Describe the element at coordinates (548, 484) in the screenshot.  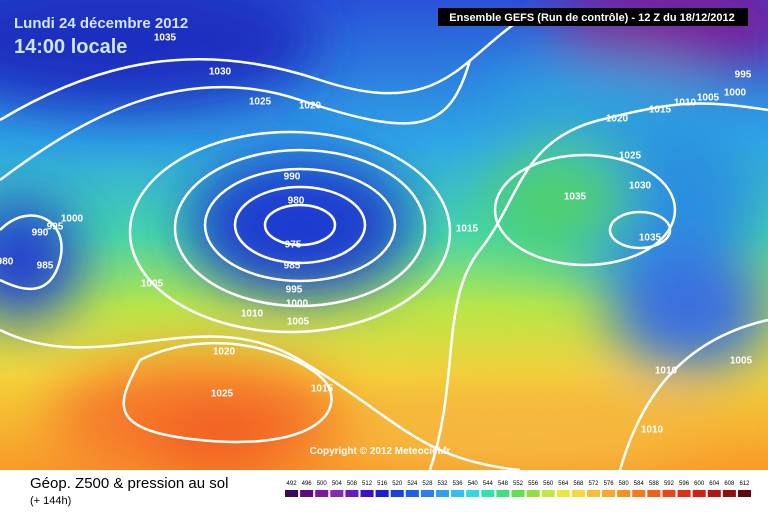
I see `scale-label: 560` at that location.